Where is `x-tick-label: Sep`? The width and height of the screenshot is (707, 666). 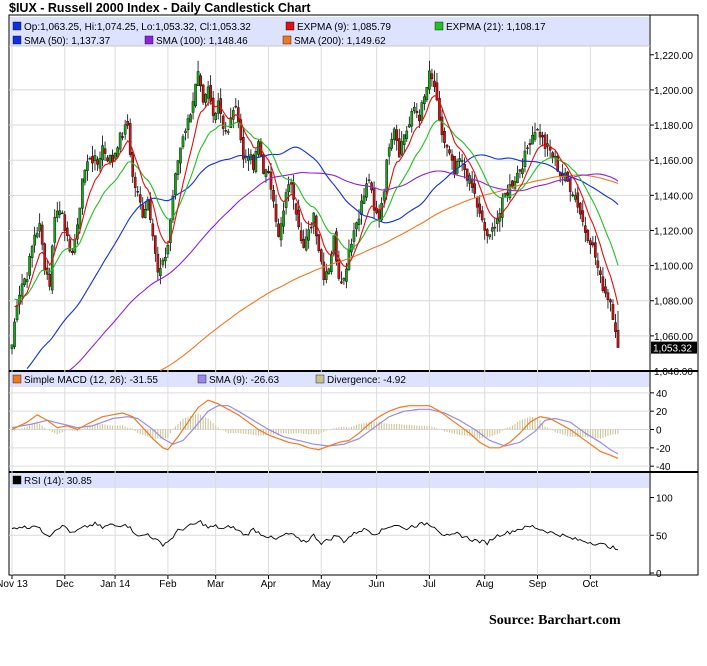
x-tick-label: Sep is located at coordinates (538, 584).